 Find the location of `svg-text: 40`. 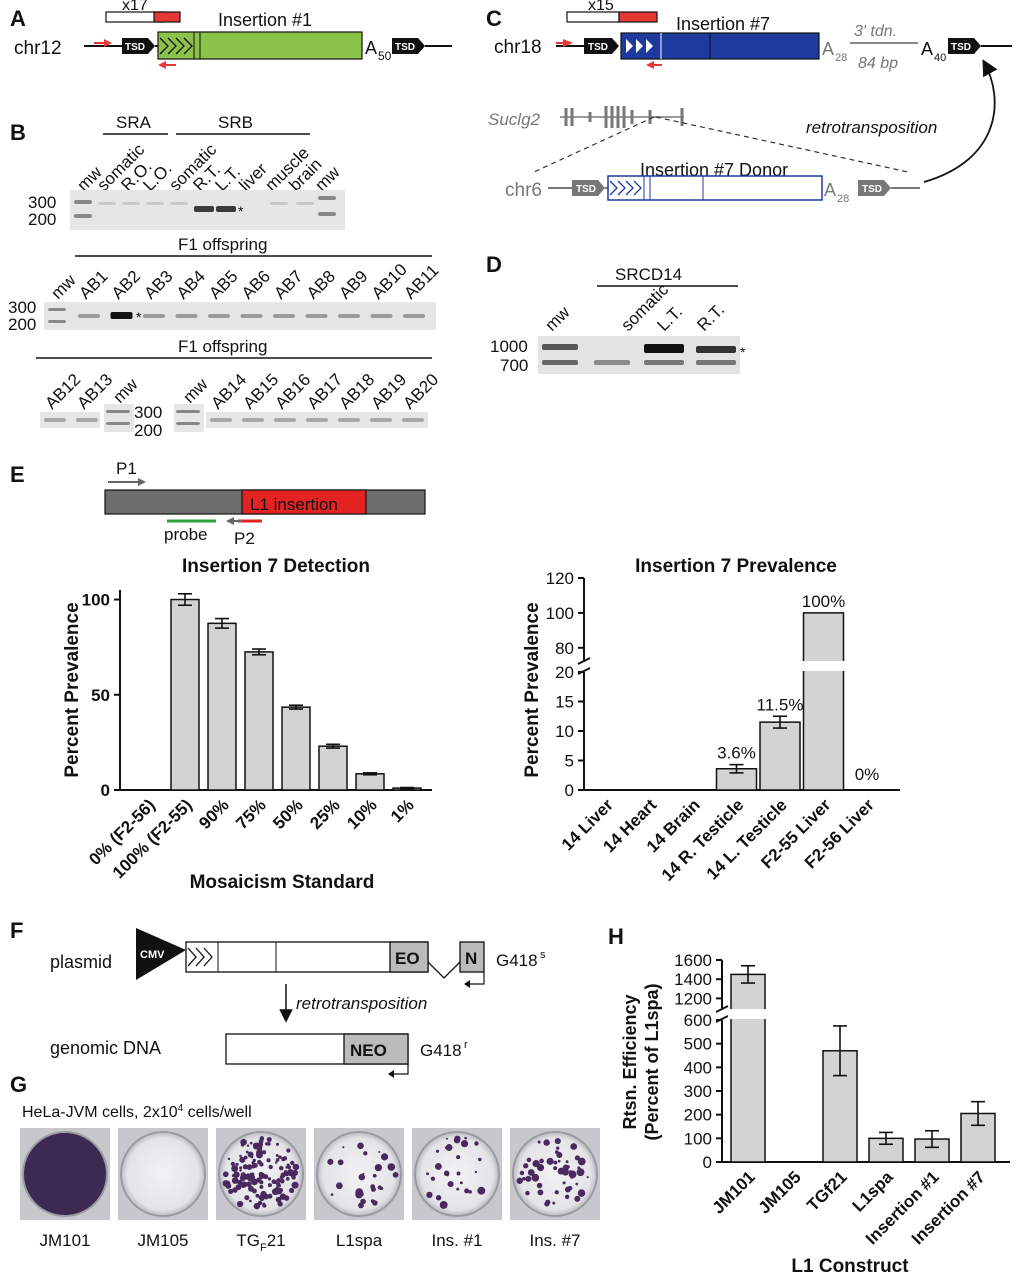

svg-text: 40 is located at coordinates (940, 58).